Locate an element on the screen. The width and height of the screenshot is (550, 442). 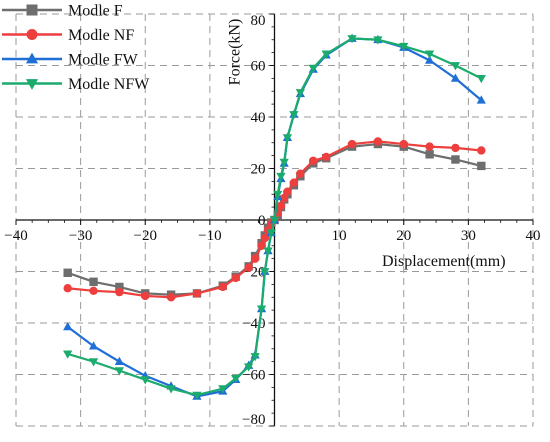
x-tick-label: 10 is located at coordinates (339, 236).